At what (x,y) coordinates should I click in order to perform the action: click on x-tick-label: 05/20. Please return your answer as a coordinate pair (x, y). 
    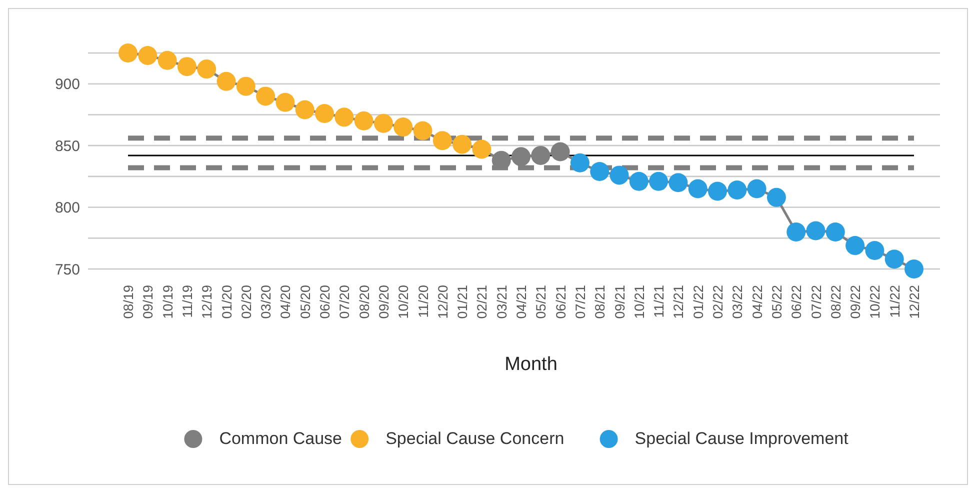
    Looking at the image, I should click on (305, 302).